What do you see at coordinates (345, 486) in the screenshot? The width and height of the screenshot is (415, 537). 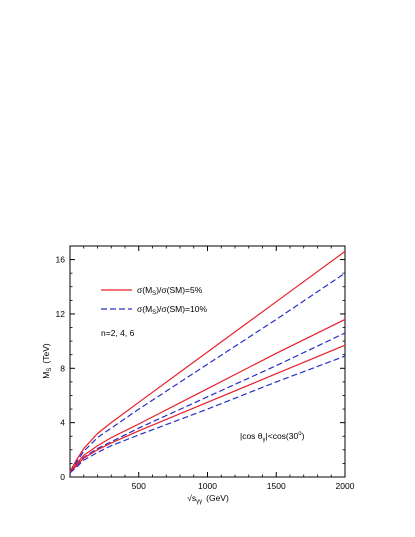 I see `x-tick-label: 2000` at bounding box center [345, 486].